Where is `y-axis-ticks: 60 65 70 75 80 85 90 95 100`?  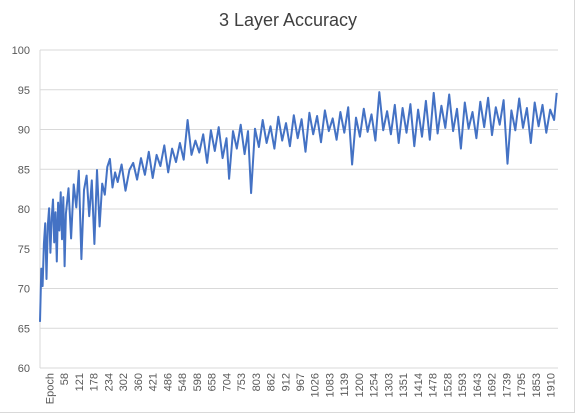
y-axis-ticks: 60 65 70 75 80 85 90 95 100 is located at coordinates (21, 210).